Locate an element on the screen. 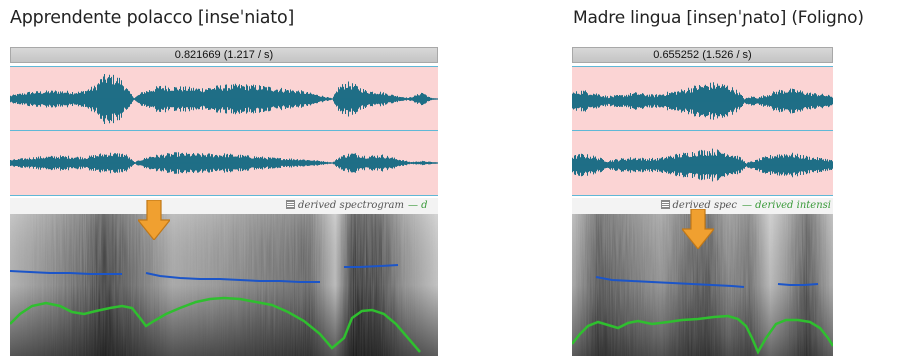 This screenshot has height=356, width=915. panel-caption: Apprendente polacco [inseˈniato] is located at coordinates (152, 18).